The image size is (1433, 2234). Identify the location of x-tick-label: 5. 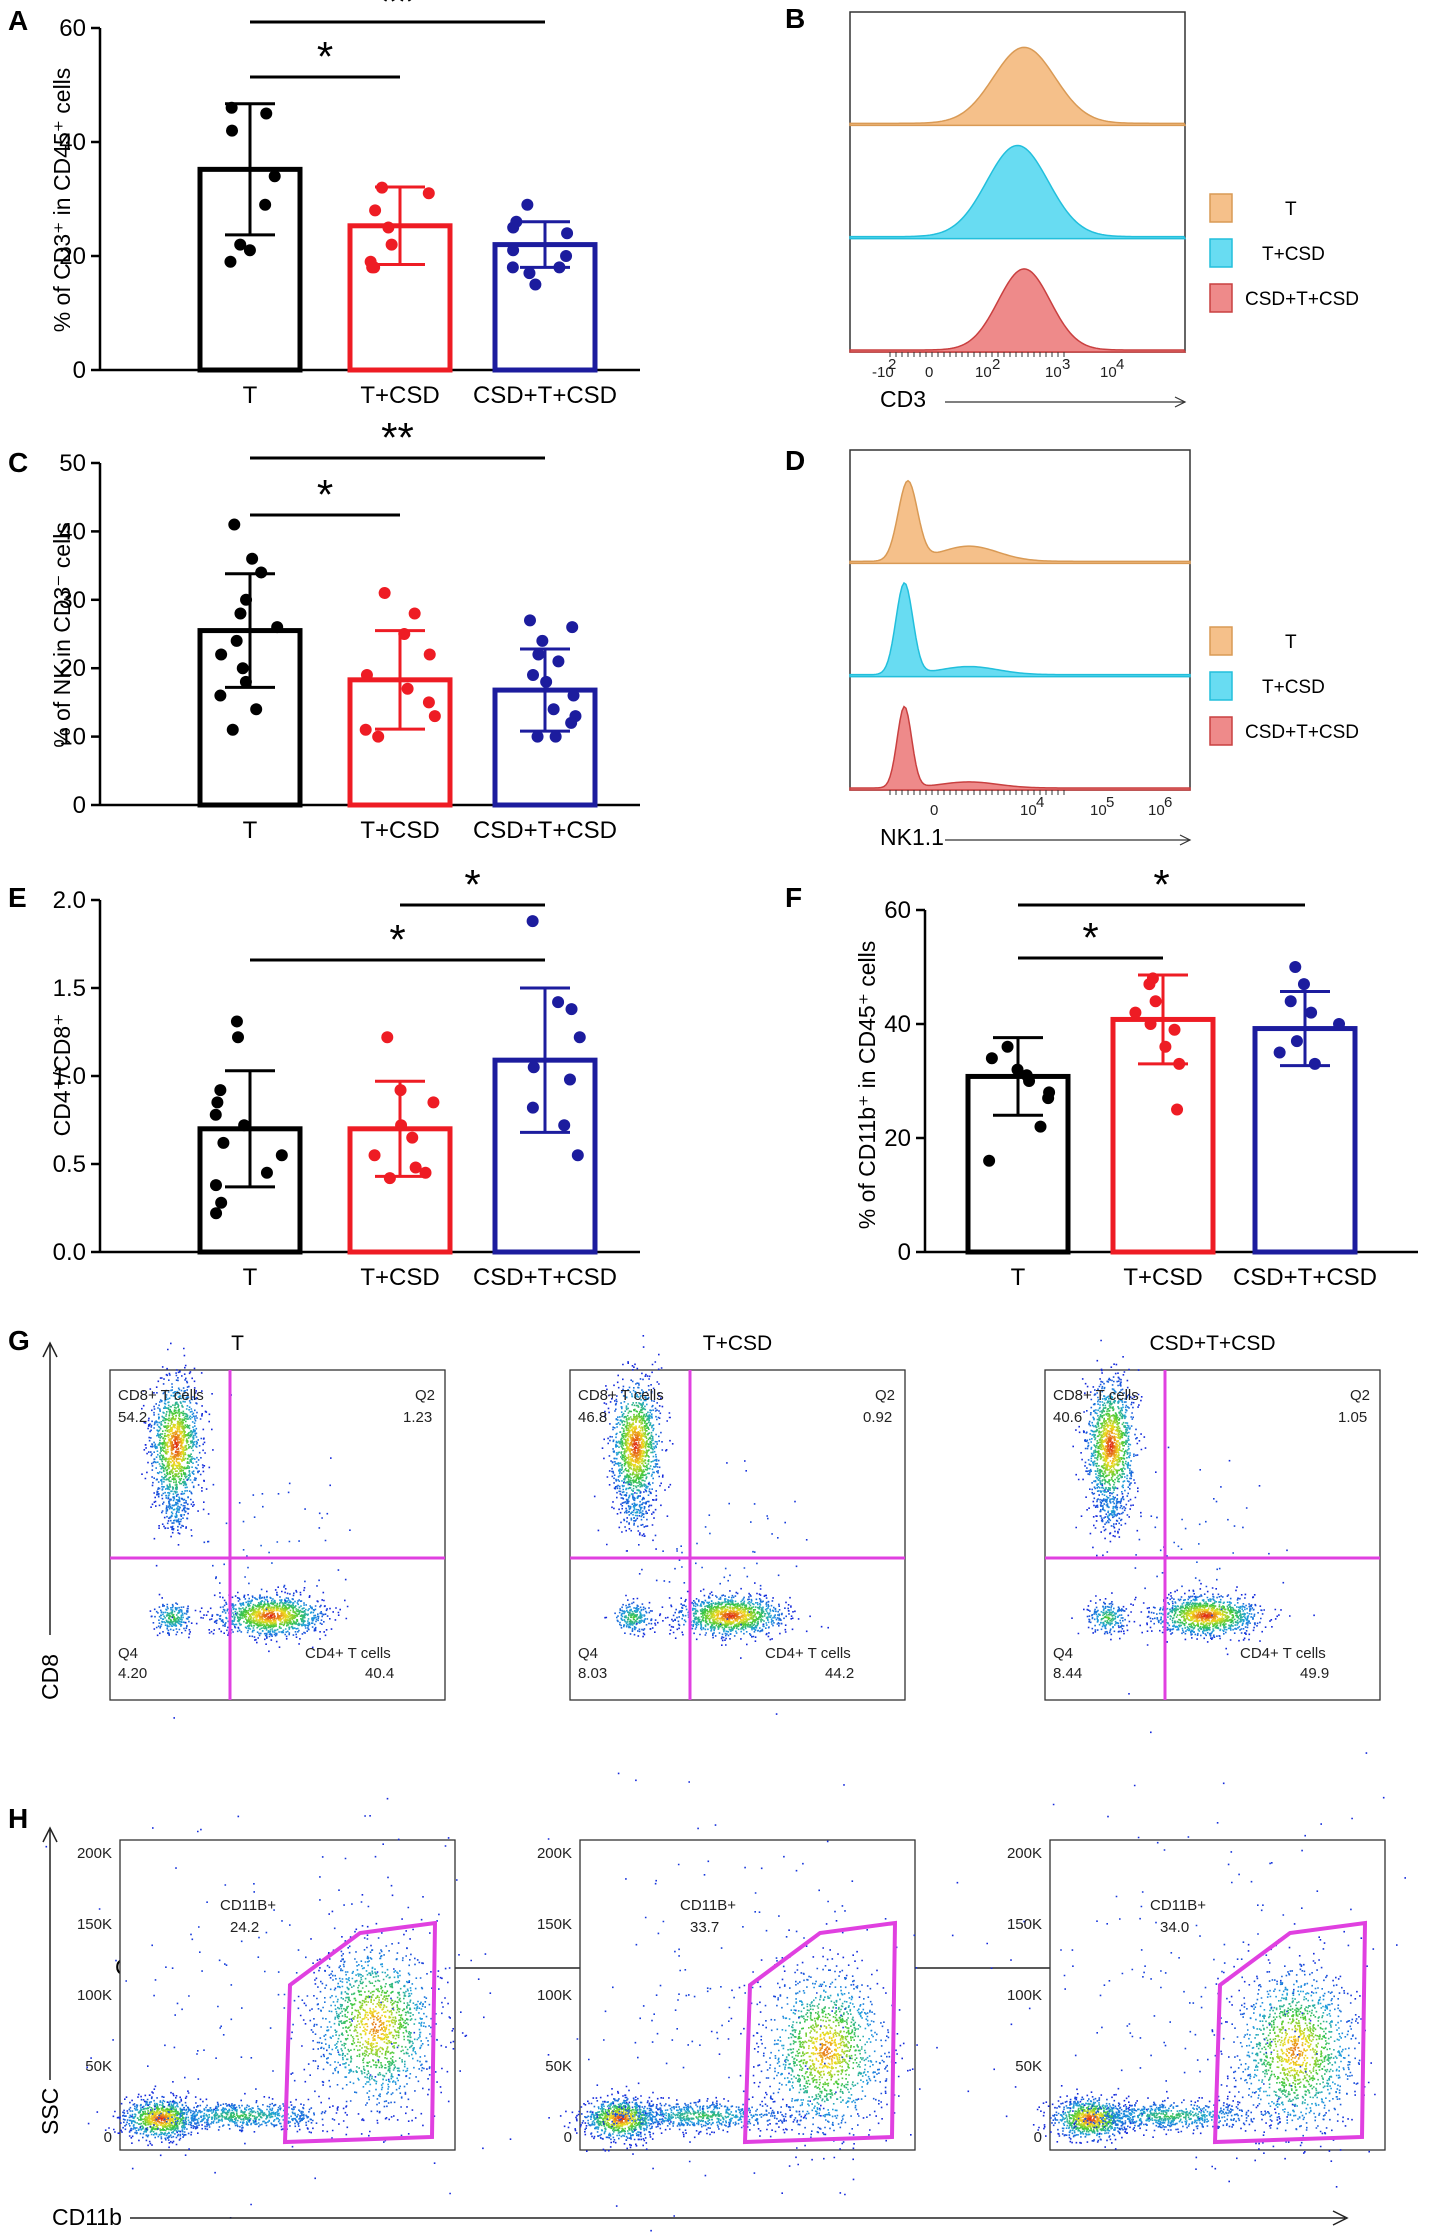
(1110, 802).